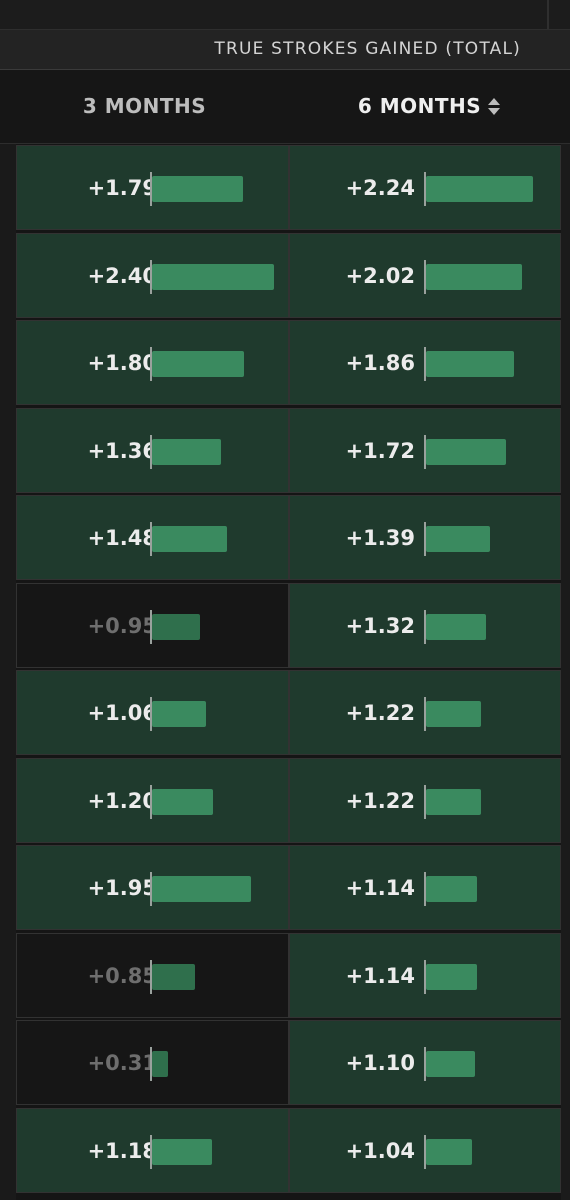  What do you see at coordinates (419, 106) in the screenshot?
I see `column-header-label: 6 MONTHS` at bounding box center [419, 106].